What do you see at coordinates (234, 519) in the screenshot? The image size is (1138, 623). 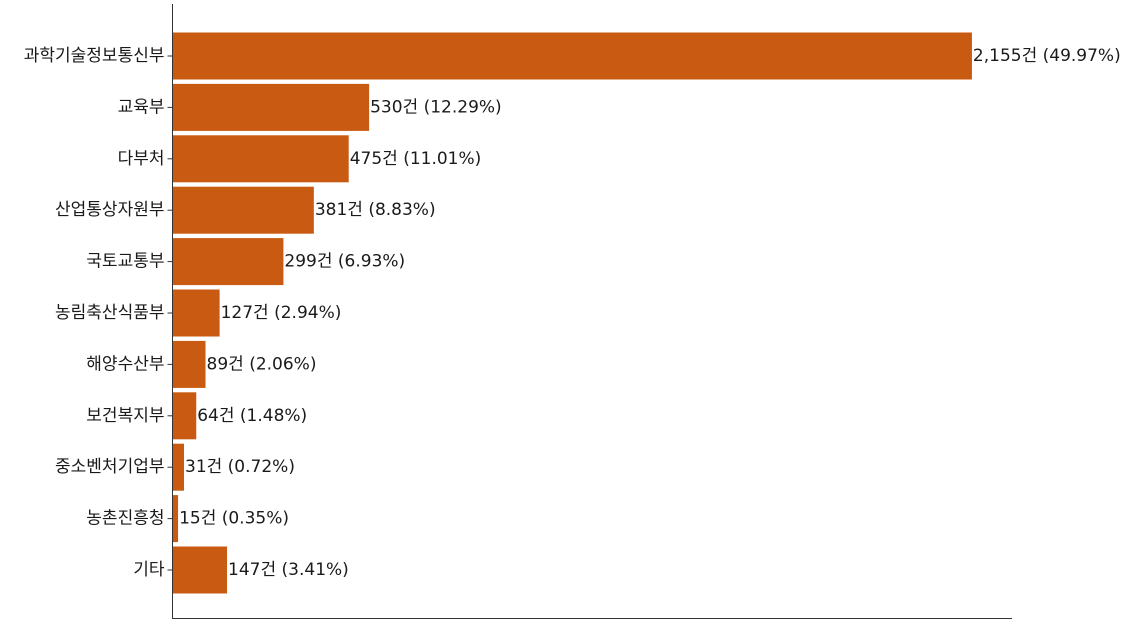 I see `data-label: 15건 (0.35%)` at bounding box center [234, 519].